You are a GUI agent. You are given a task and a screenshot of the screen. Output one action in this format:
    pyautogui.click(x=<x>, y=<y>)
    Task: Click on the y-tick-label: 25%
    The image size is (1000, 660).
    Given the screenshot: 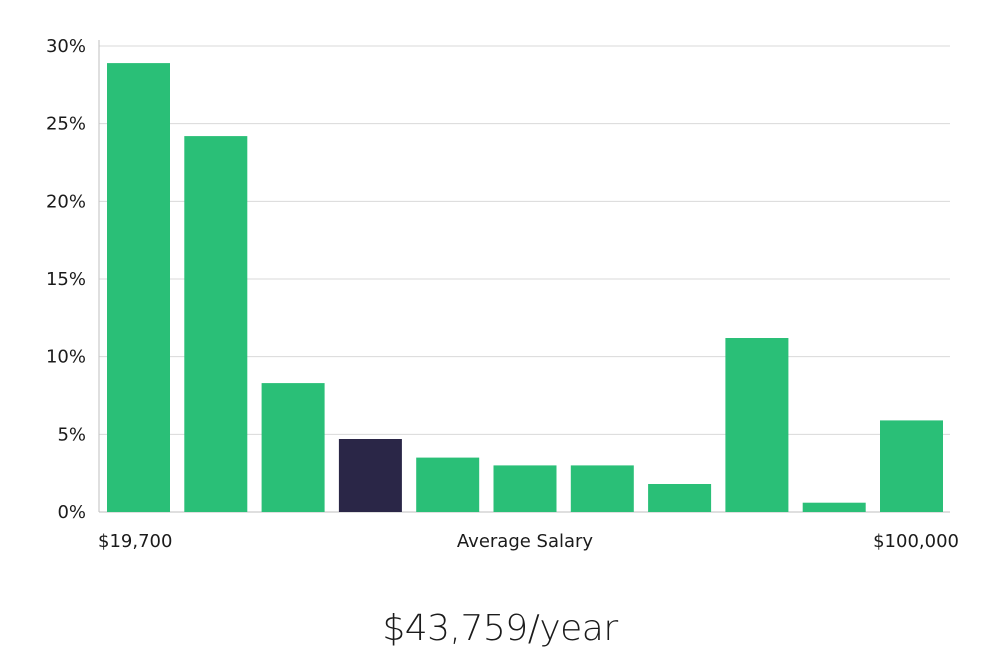 What is the action you would take?
    pyautogui.click(x=66, y=124)
    